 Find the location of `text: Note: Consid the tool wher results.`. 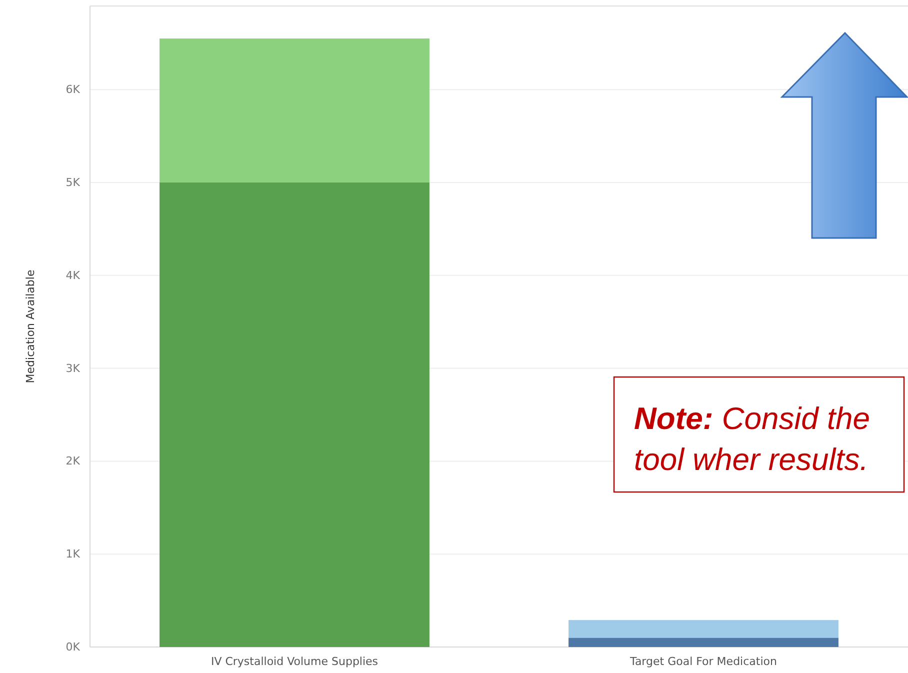

text: Note: Consid the tool wher results. is located at coordinates (752, 439).